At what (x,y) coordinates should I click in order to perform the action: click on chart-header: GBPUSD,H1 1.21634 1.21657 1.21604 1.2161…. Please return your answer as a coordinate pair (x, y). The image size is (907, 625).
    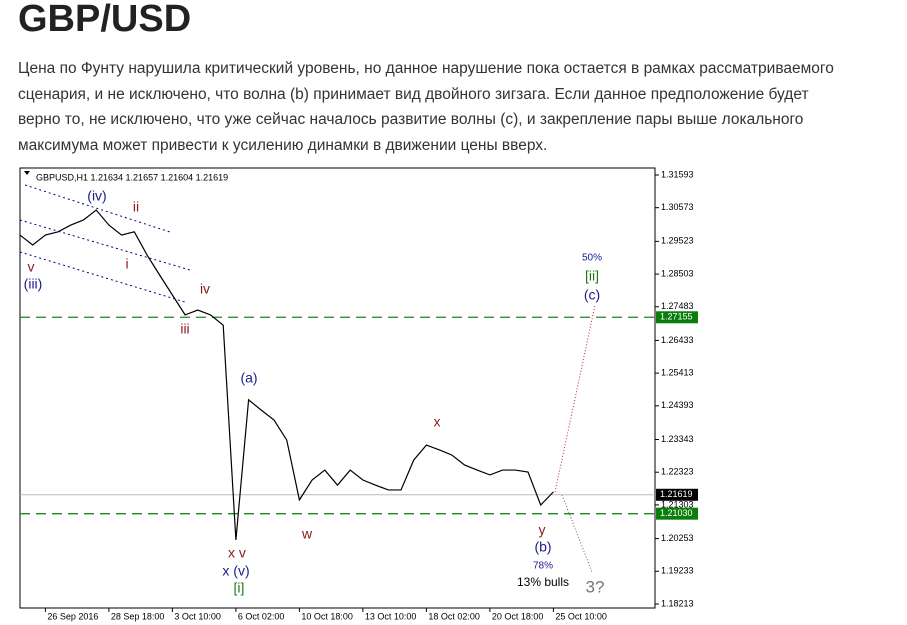
    Looking at the image, I should click on (132, 177).